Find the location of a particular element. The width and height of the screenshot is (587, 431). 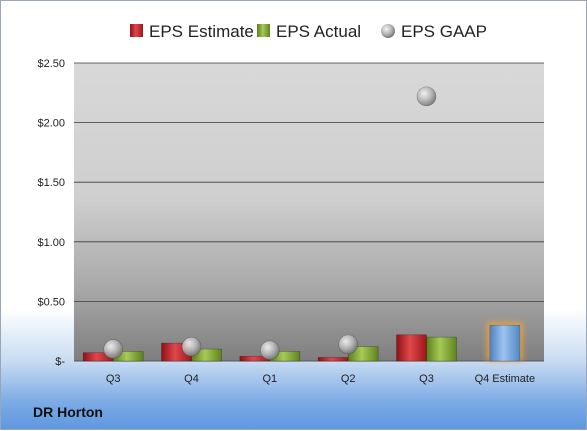

y-tick-label: $1.00 is located at coordinates (51, 243).